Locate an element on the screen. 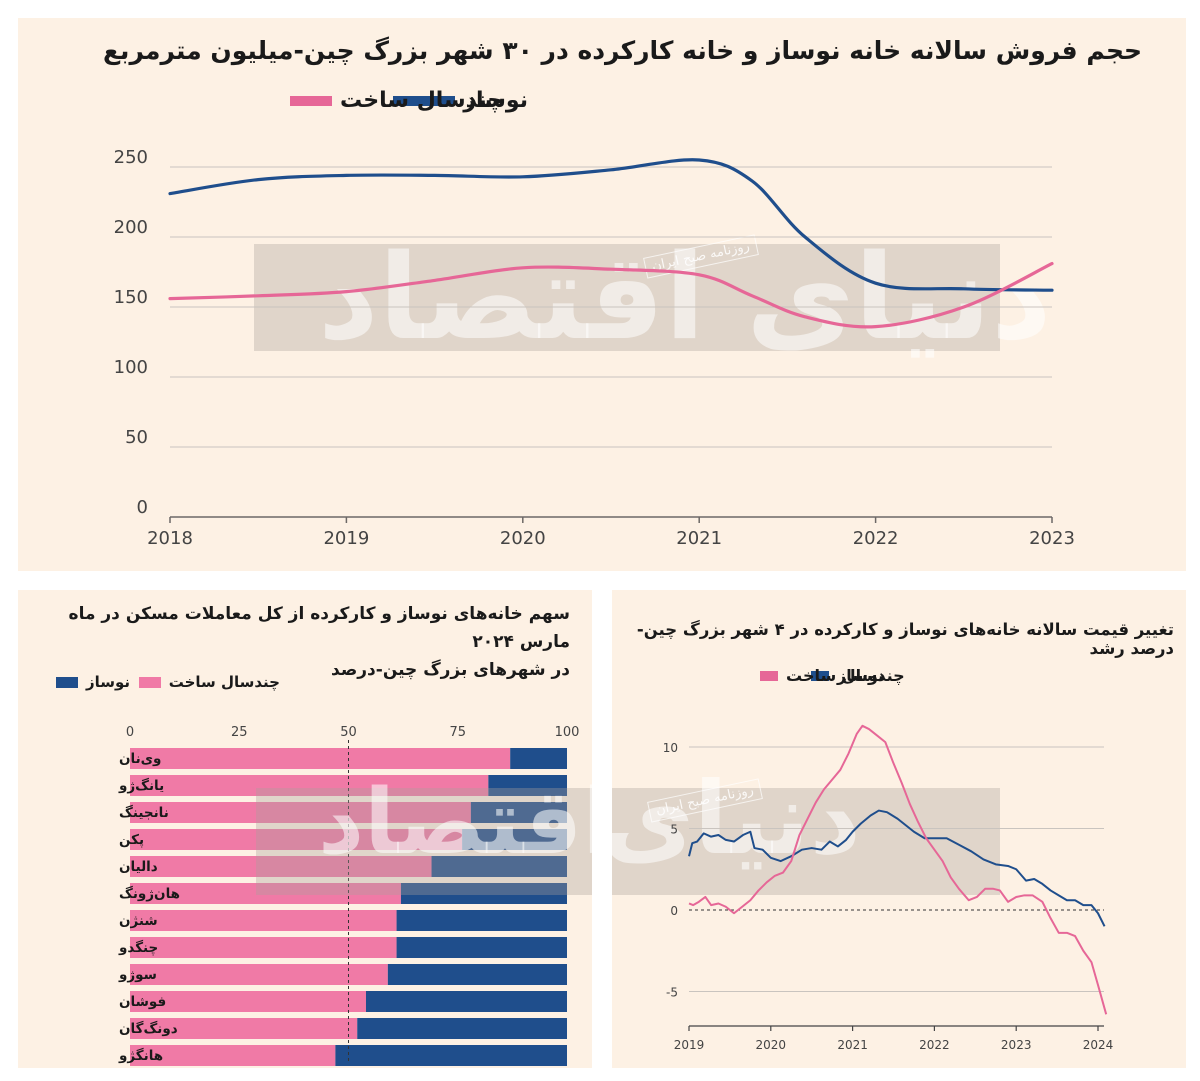  chart3-legend-old: چندسال ساخت is located at coordinates (832, 675).